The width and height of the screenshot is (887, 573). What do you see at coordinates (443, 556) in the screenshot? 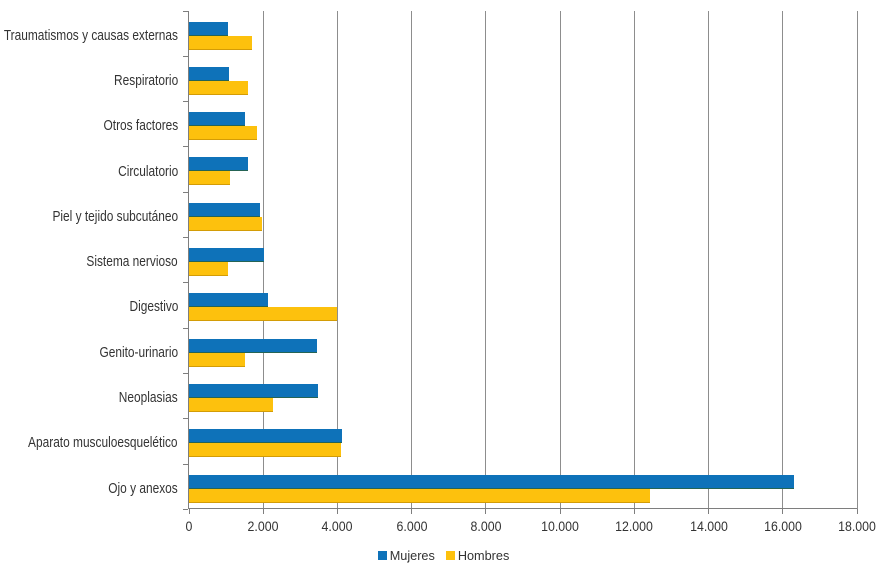
I see `legend: Mujeres Hombres` at bounding box center [443, 556].